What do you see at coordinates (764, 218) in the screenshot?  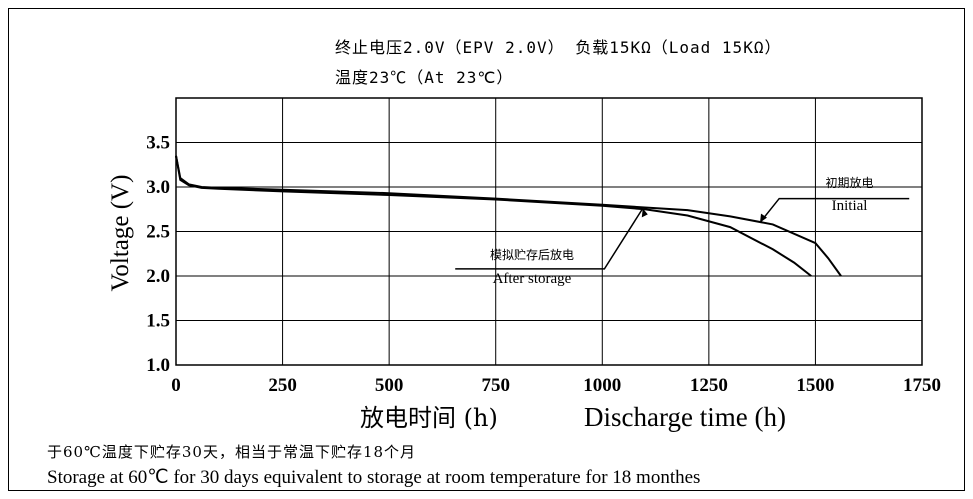 I see `arrowhead-initial` at bounding box center [764, 218].